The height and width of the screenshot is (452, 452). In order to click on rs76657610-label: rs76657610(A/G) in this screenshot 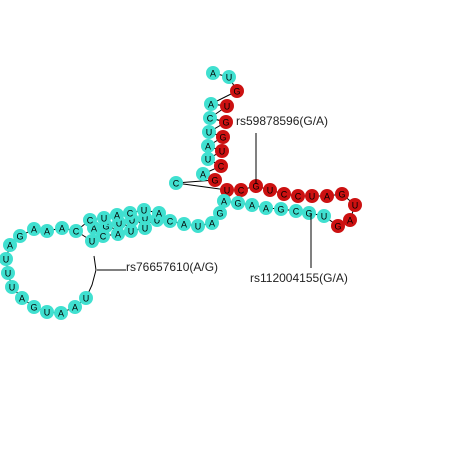, I will do `click(172, 267)`.